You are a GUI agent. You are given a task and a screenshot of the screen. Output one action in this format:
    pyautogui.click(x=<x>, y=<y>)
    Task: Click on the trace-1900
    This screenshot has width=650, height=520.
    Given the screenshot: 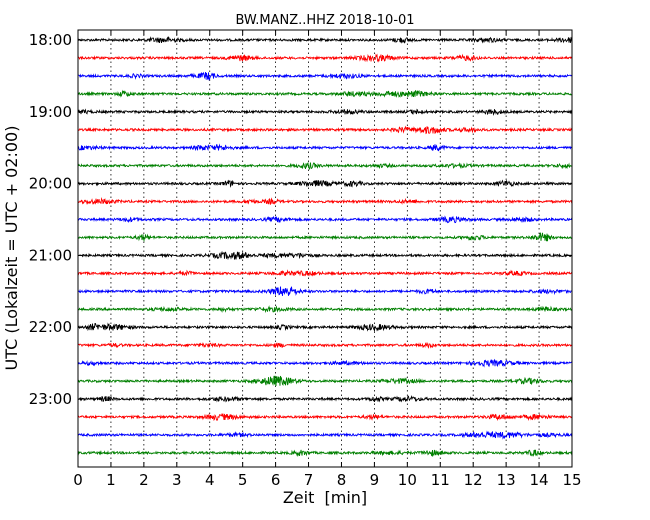 What is the action you would take?
    pyautogui.click(x=325, y=112)
    